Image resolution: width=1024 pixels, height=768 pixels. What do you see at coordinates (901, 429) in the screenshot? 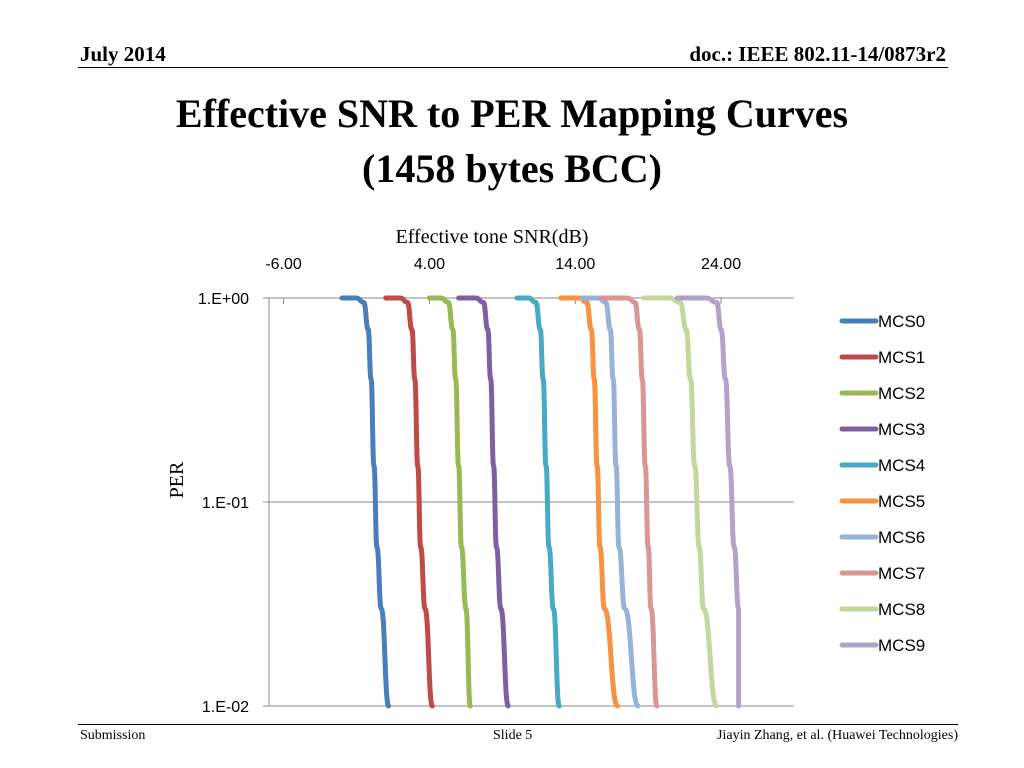
I see `legend-label: MCS3` at bounding box center [901, 429].